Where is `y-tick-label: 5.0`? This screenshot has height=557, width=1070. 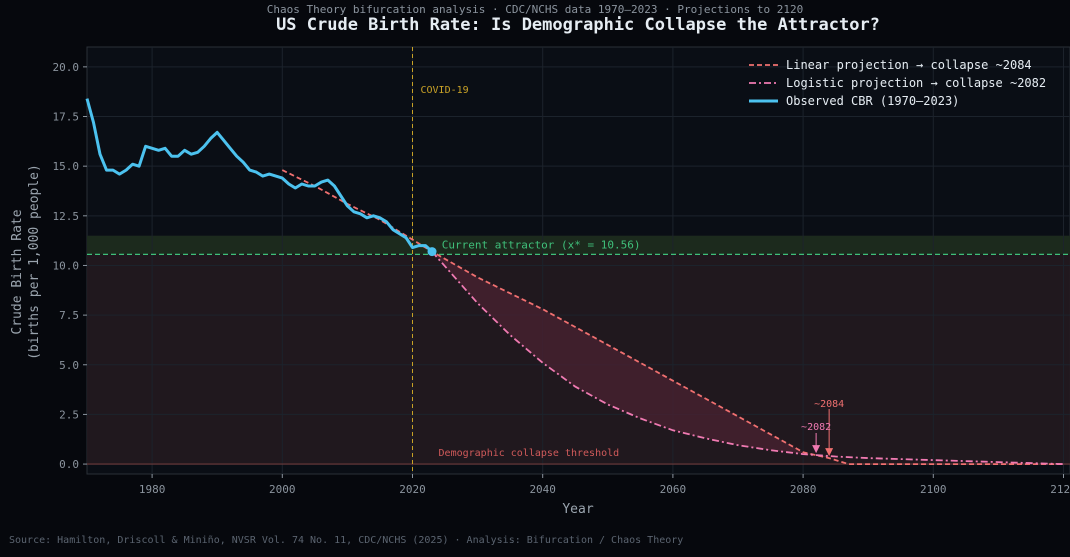 y-tick-label: 5.0 is located at coordinates (69, 365).